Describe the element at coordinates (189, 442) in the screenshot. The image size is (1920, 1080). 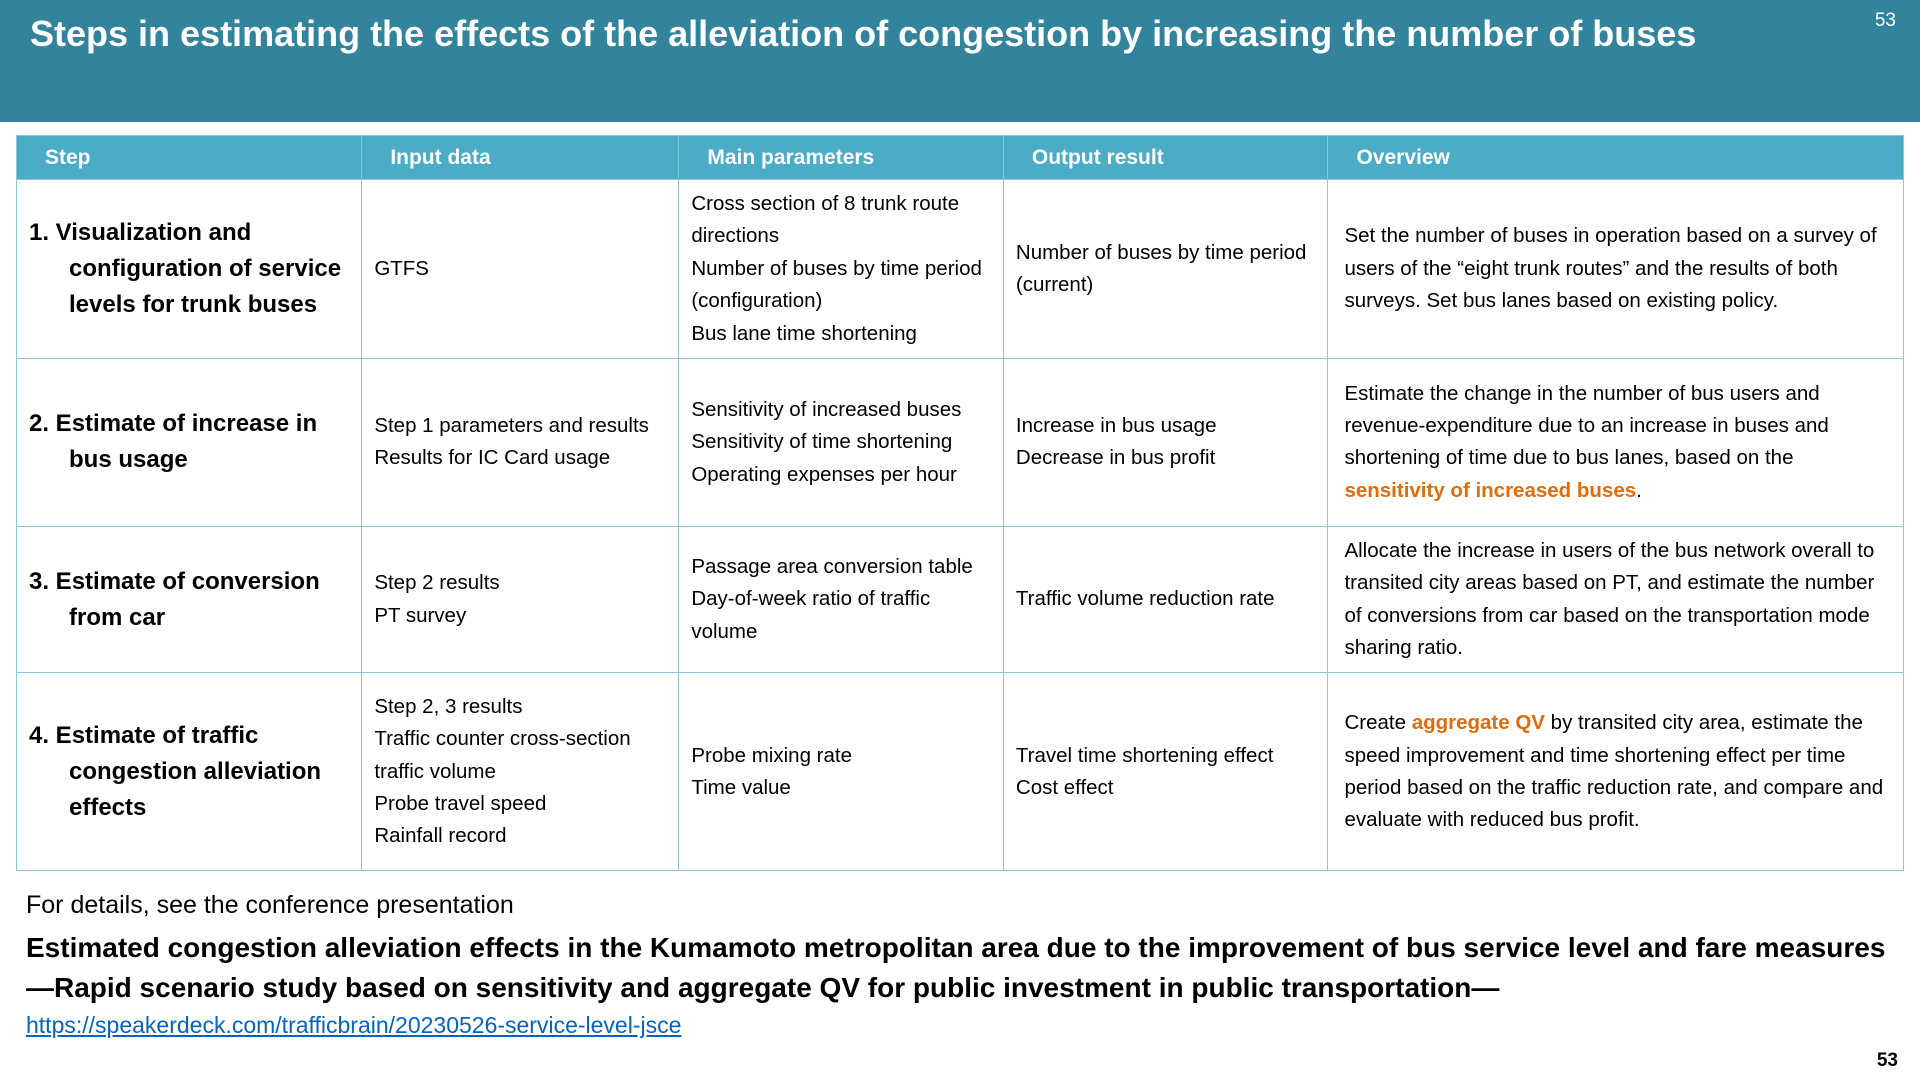
I see `cell-step: 2. Estimate of increase in bus usage` at that location.